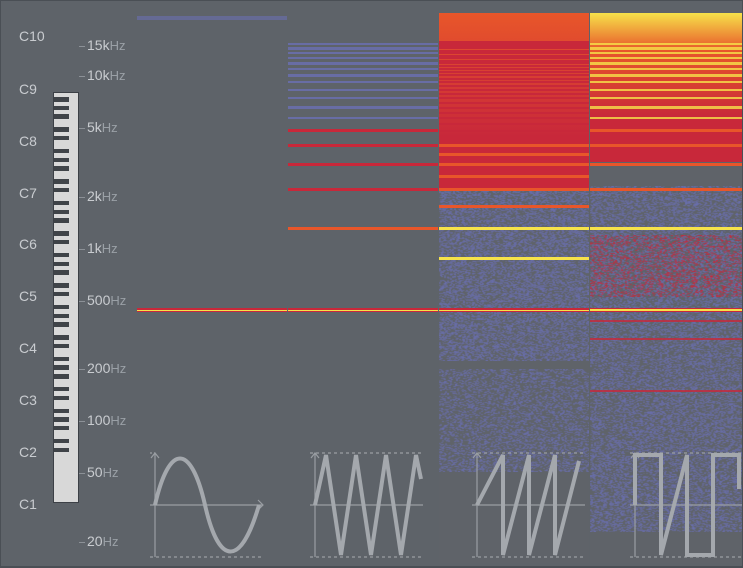  What do you see at coordinates (99, 299) in the screenshot?
I see `frequency-value: 500` at bounding box center [99, 299].